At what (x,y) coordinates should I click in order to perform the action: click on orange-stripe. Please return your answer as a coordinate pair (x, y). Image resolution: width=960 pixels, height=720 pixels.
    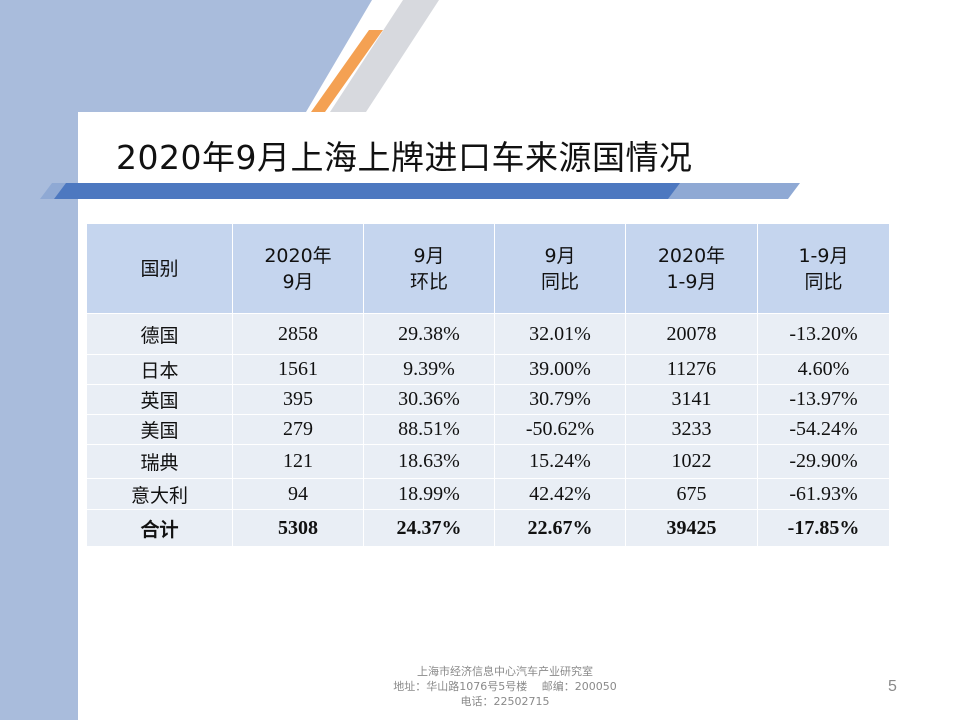
    Looking at the image, I should click on (347, 71).